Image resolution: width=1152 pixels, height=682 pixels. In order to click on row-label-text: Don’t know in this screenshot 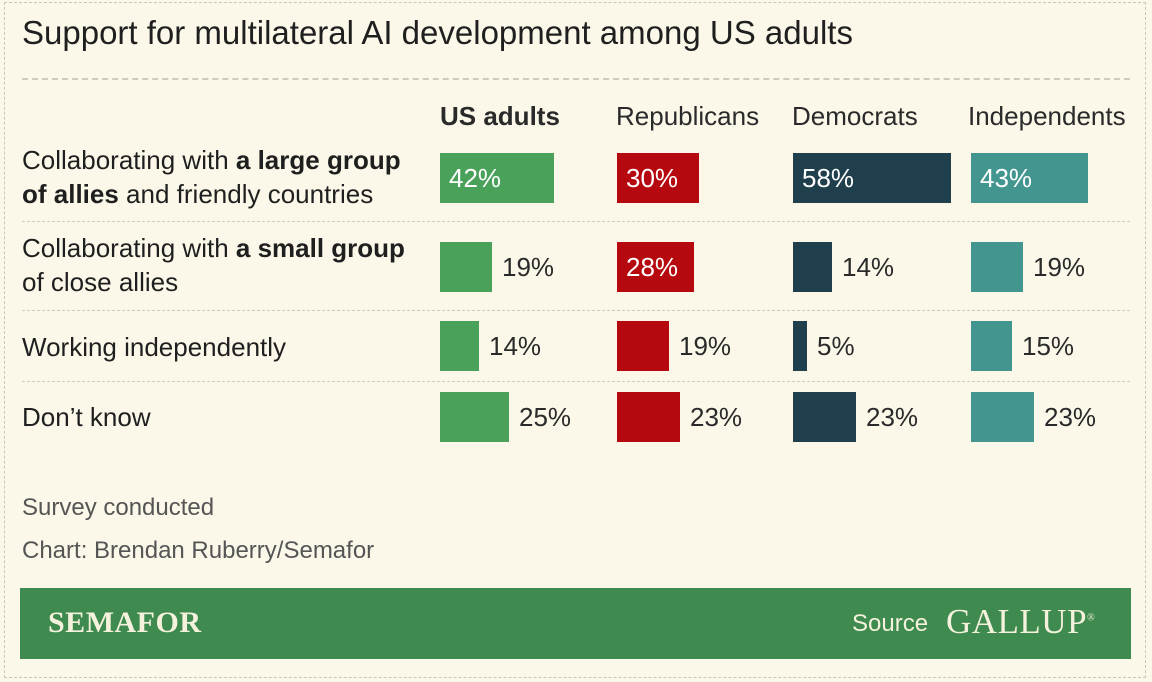, I will do `click(86, 417)`.